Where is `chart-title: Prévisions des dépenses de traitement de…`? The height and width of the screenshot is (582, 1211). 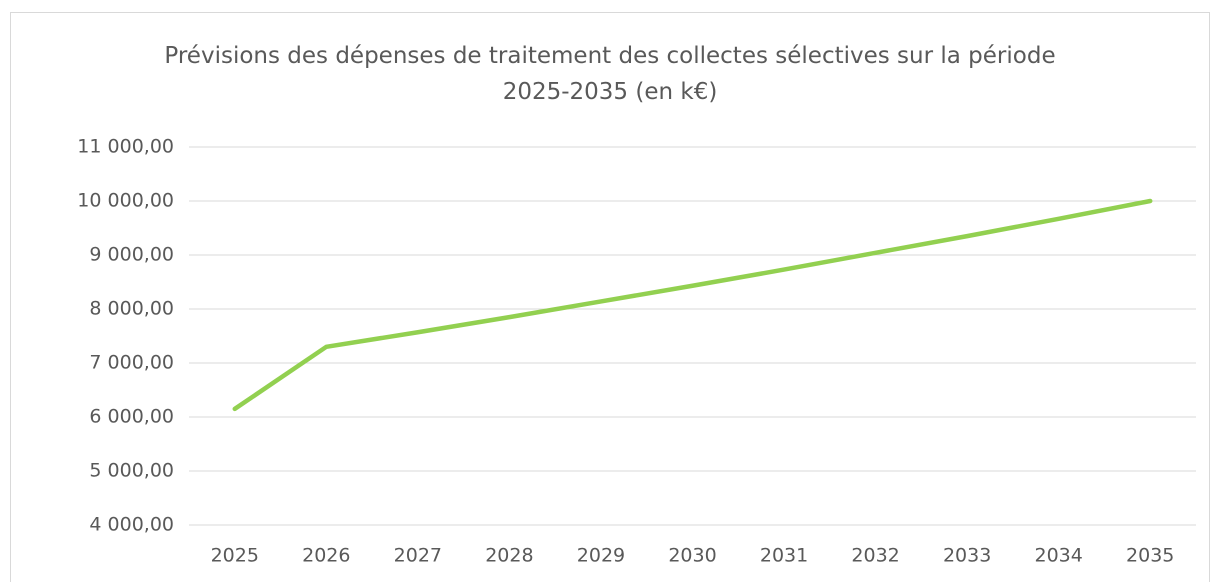
chart-title: Prévisions des dépenses de traitement de… is located at coordinates (610, 74).